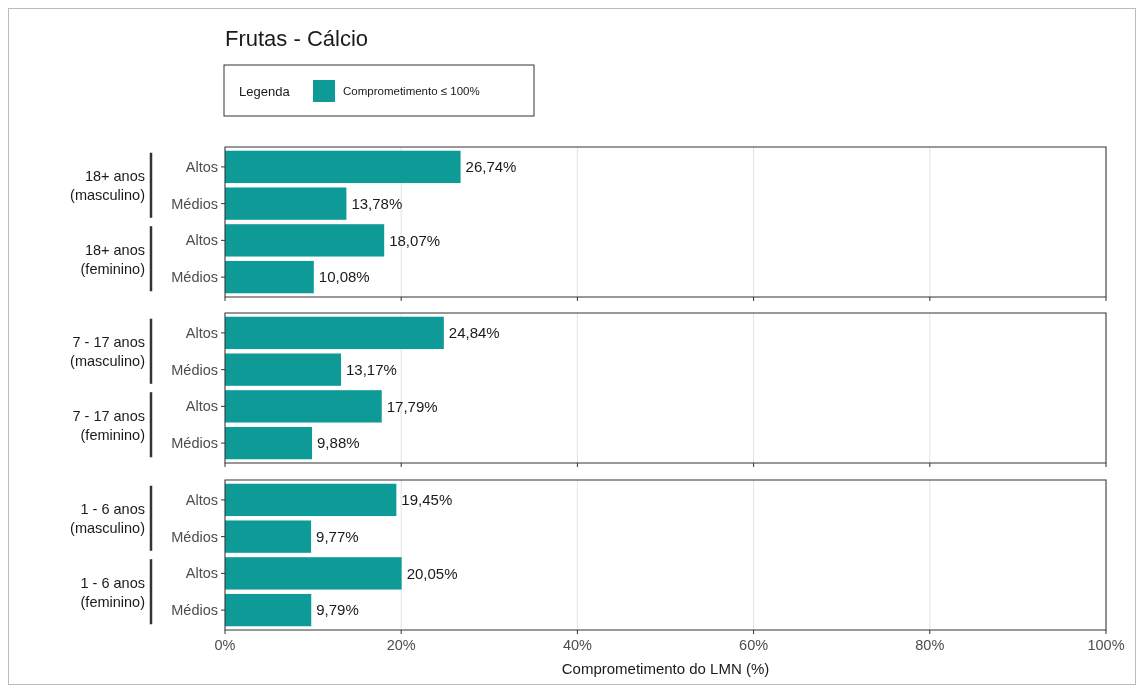 The image size is (1144, 693). Describe the element at coordinates (265, 91) in the screenshot. I see `legend-title: Legenda` at that location.